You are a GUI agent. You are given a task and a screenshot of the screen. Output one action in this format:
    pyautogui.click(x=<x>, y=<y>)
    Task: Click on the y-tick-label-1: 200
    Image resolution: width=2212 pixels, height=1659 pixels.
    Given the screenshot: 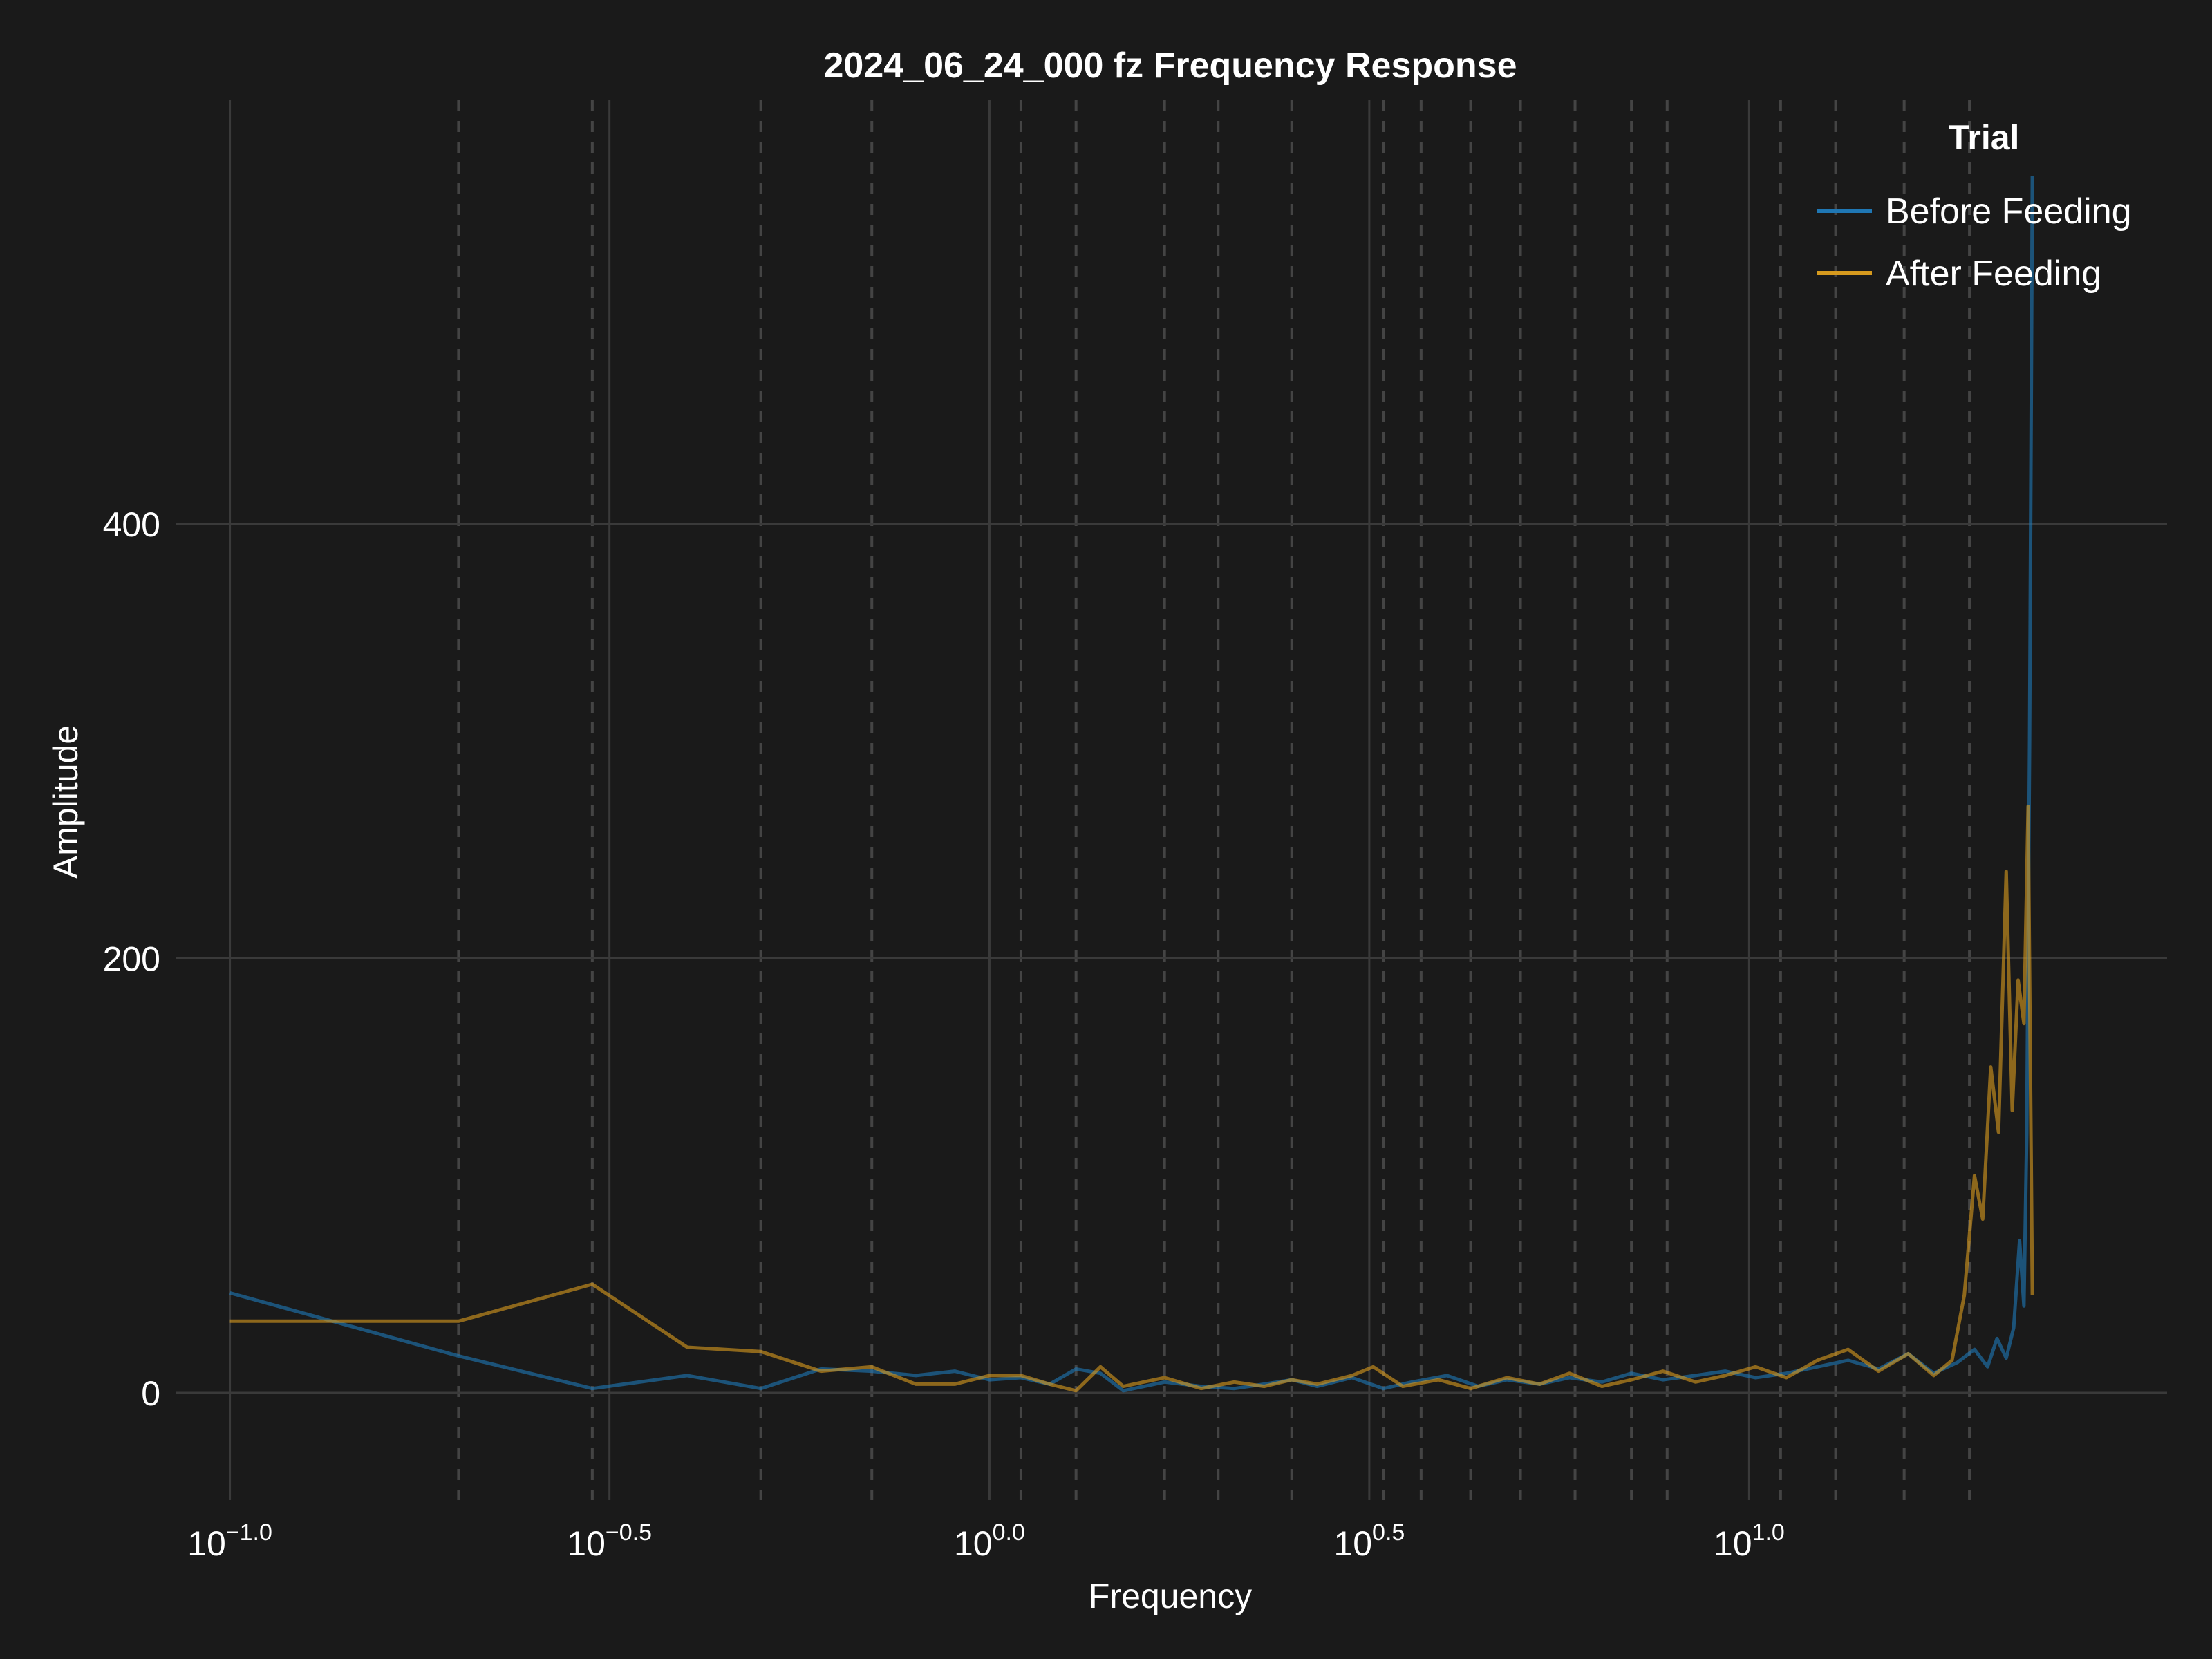 What is the action you would take?
    pyautogui.click(x=131, y=958)
    